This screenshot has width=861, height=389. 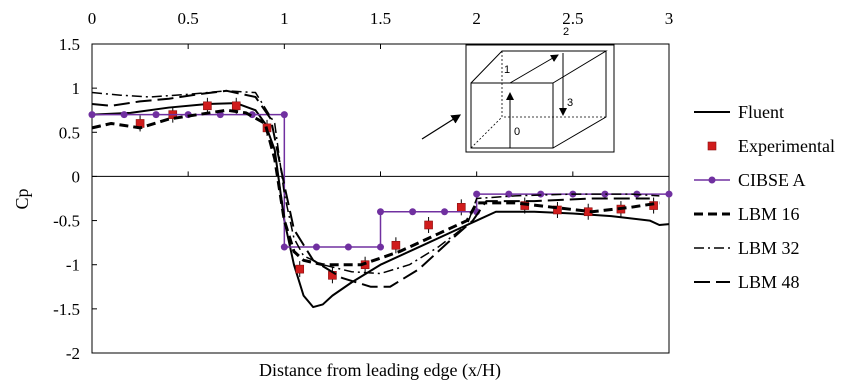 What do you see at coordinates (786, 146) in the screenshot?
I see `legend-label-experimental: Experimental` at bounding box center [786, 146].